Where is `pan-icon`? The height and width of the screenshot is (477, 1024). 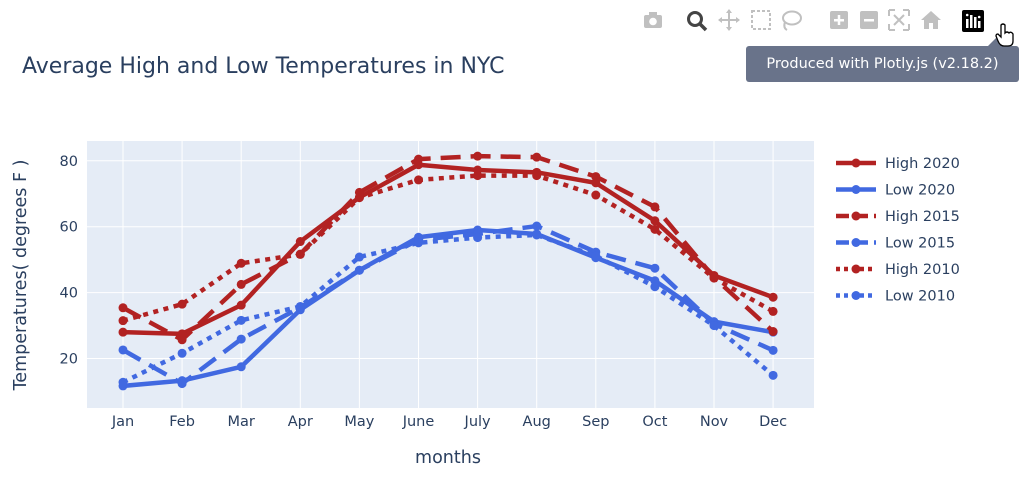 pan-icon is located at coordinates (729, 20).